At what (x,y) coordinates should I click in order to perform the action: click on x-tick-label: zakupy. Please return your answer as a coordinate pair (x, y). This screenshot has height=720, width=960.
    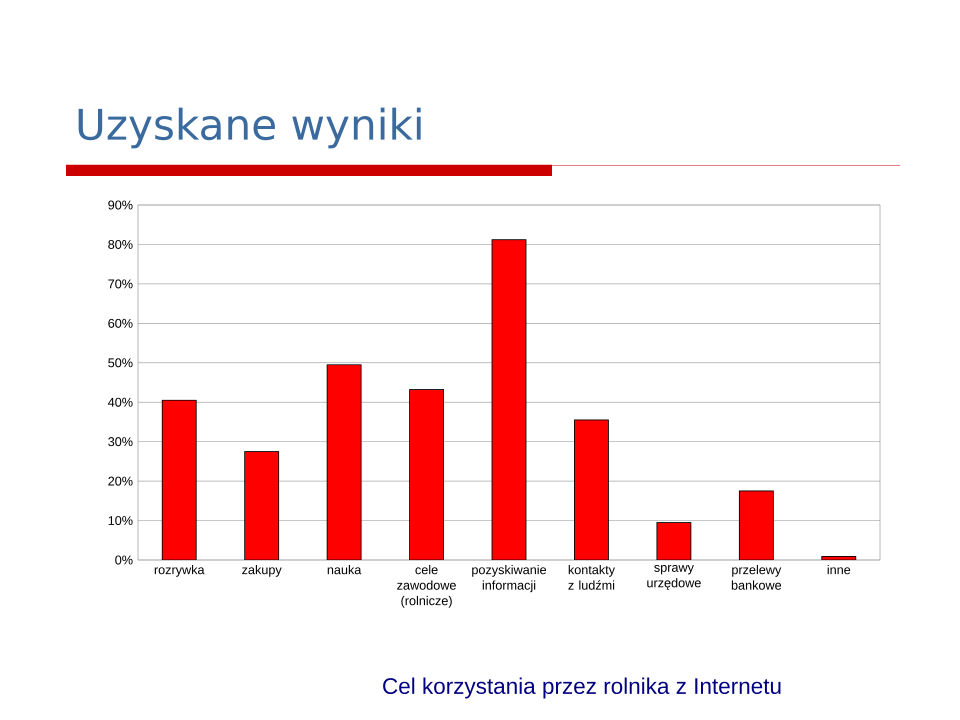
    Looking at the image, I should click on (262, 570).